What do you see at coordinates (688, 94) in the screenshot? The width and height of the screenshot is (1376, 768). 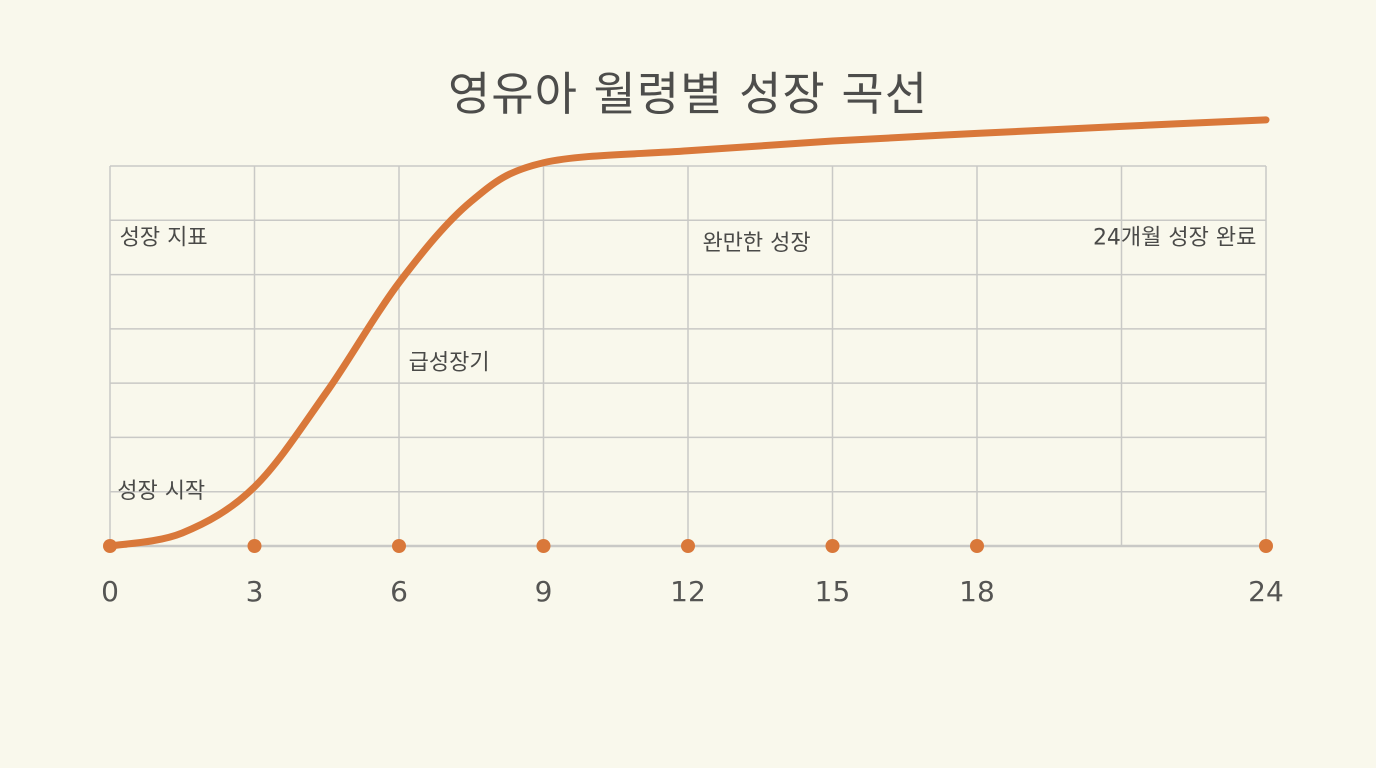 I see `chart-title: 영유아 월령별 성장 곡선` at bounding box center [688, 94].